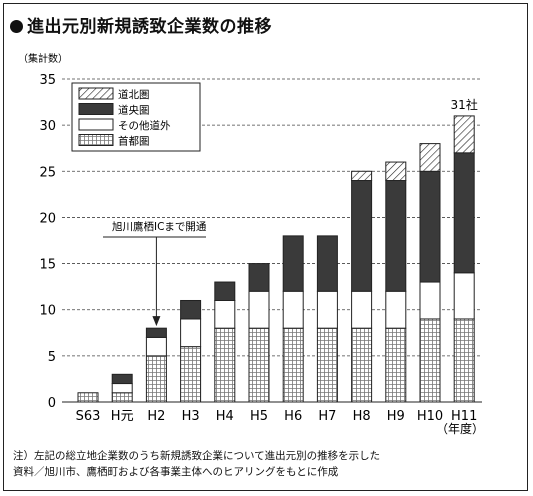 The image size is (533, 496). Describe the element at coordinates (362, 416) in the screenshot. I see `x-tick-label: H8` at that location.